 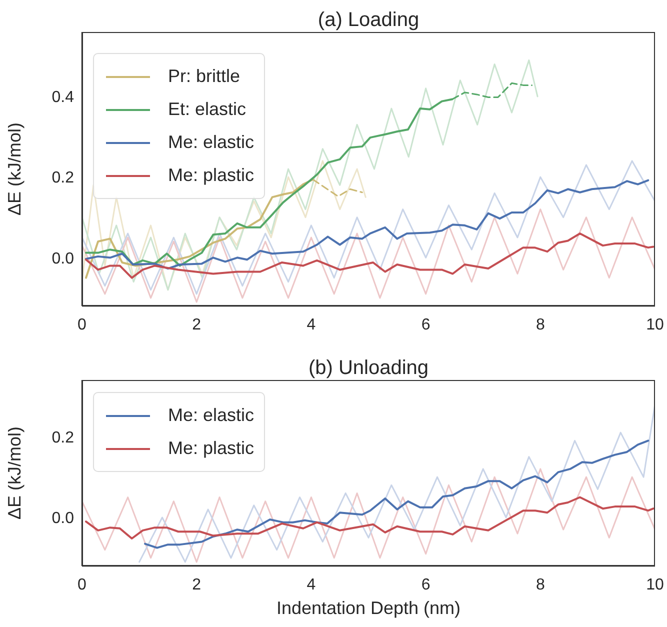 I want to click on legend-label: Et: elastic, so click(x=207, y=109).